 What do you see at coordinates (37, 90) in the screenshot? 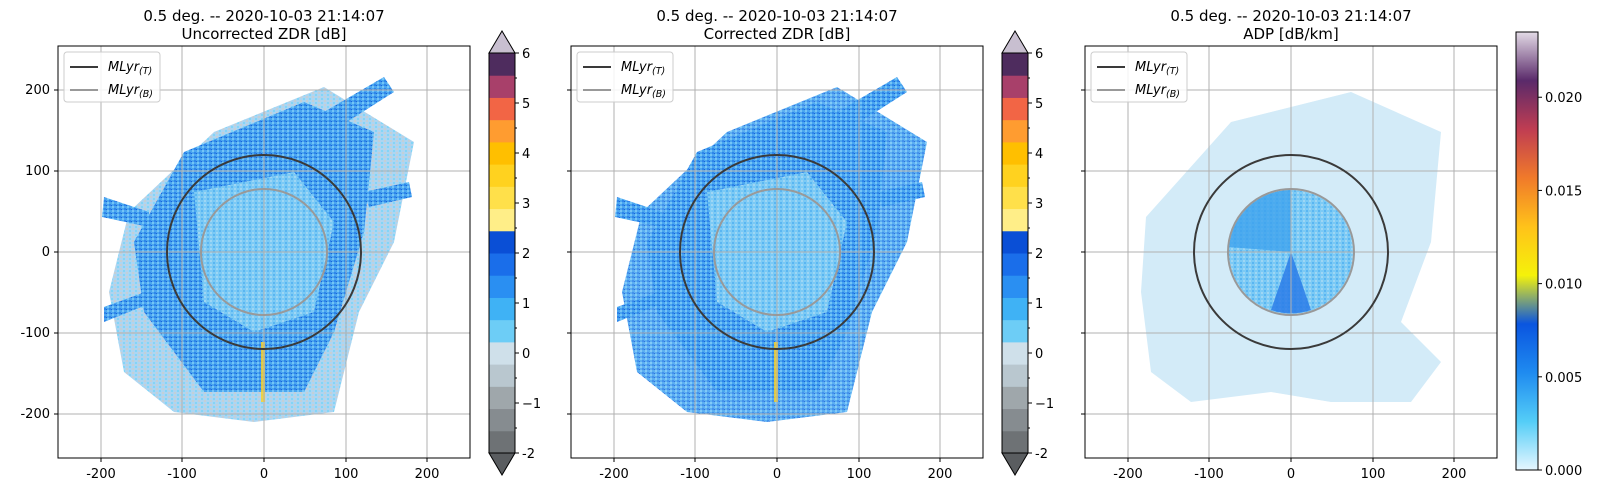
I see `y-tick-label: 200` at bounding box center [37, 90].